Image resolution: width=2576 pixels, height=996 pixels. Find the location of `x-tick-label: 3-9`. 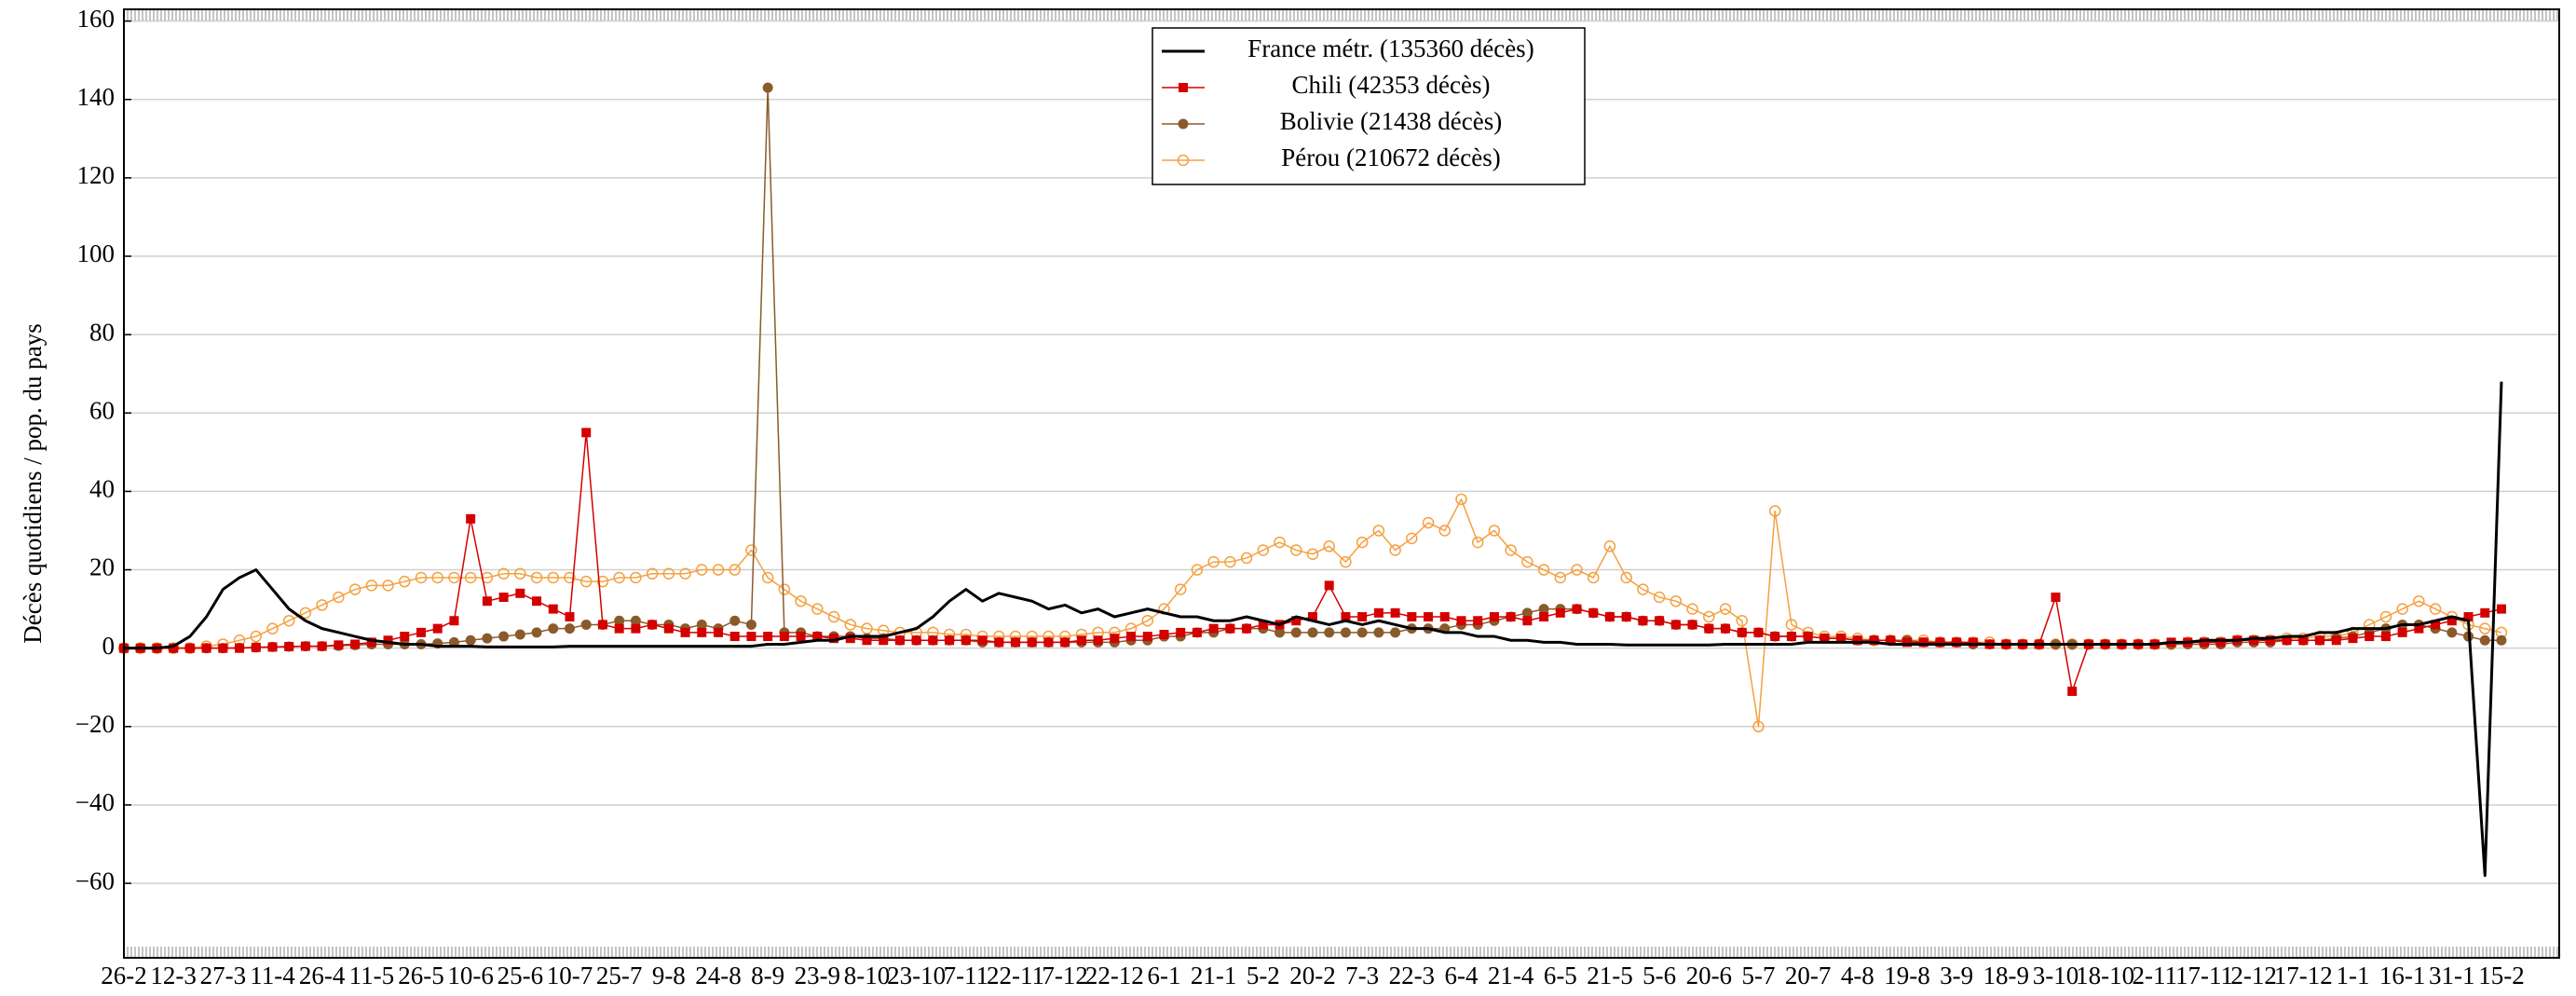

x-tick-label: 3-9 is located at coordinates (1956, 976).